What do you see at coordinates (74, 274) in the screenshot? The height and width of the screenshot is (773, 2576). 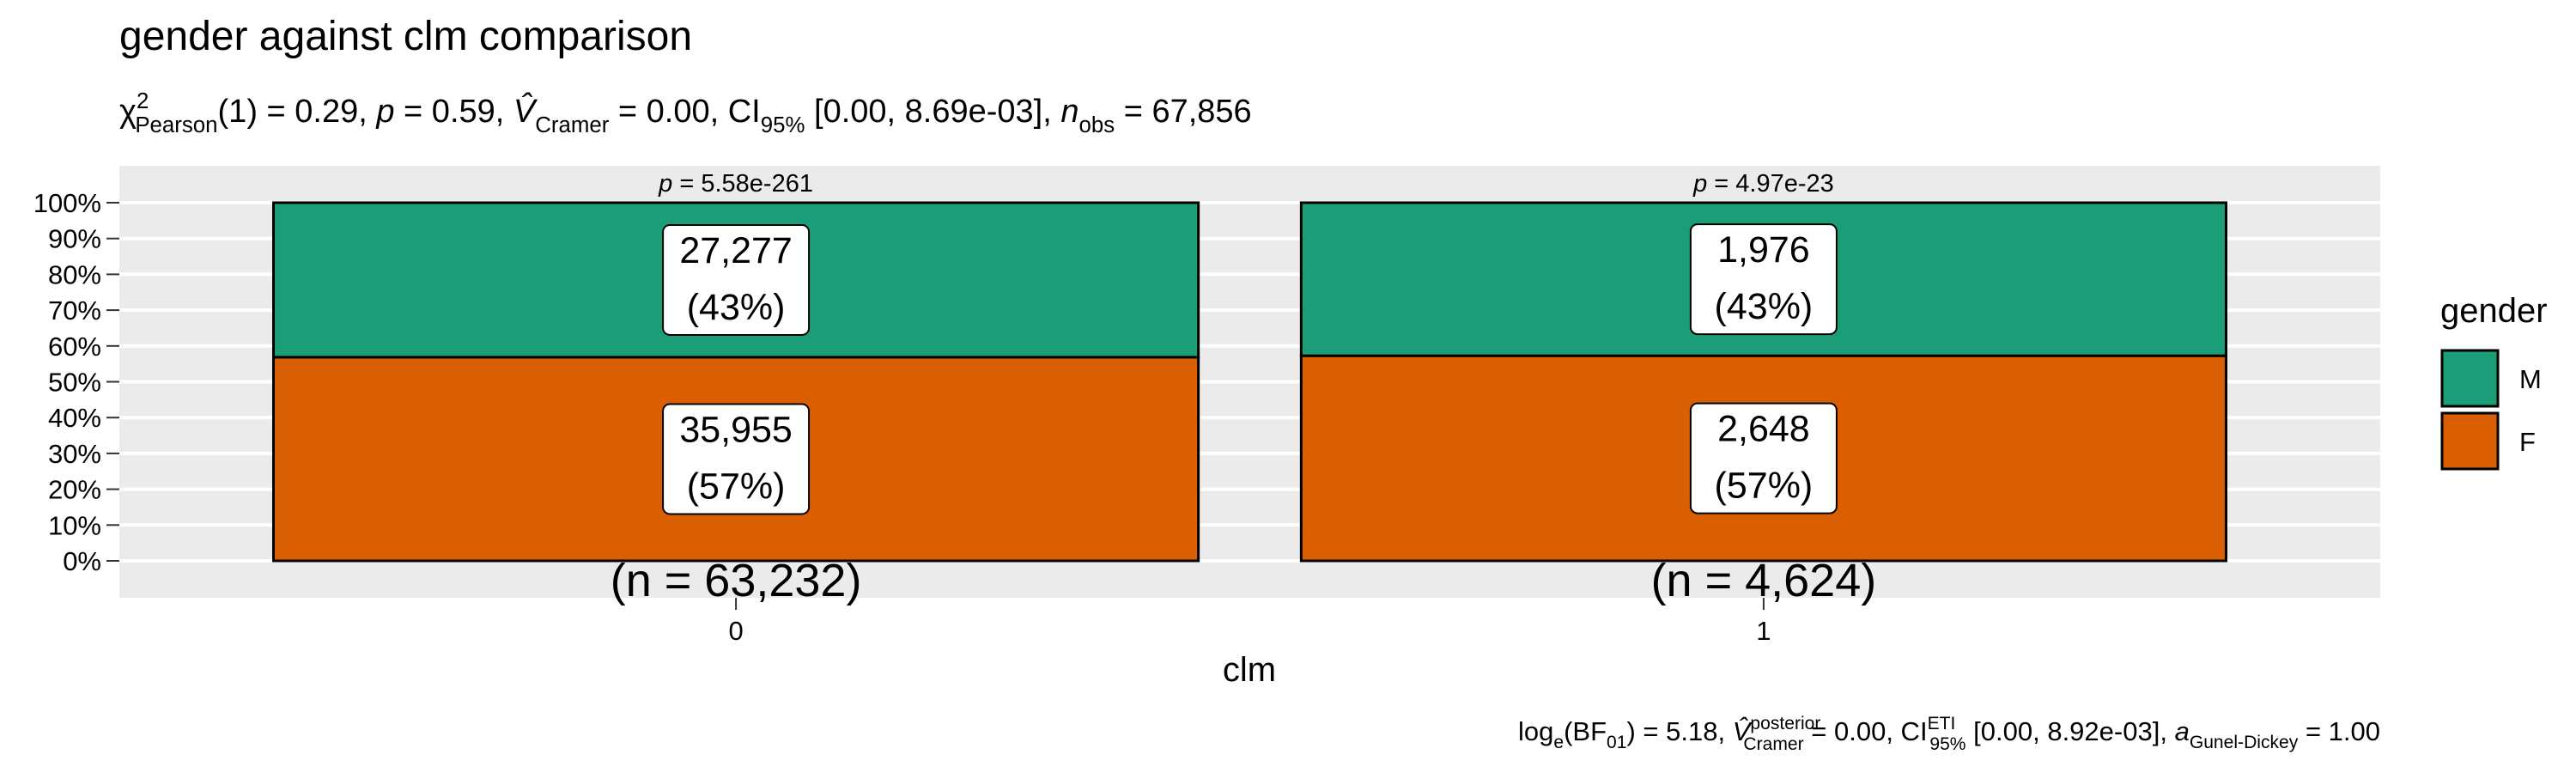 I see `y-tick-label: 80%` at bounding box center [74, 274].